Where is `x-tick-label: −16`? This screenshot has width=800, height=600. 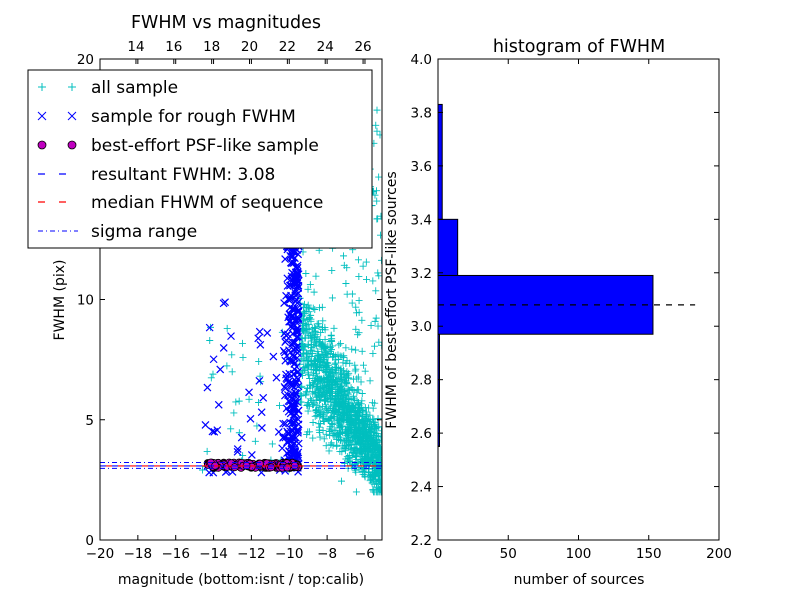
x-tick-label: −16 is located at coordinates (175, 554).